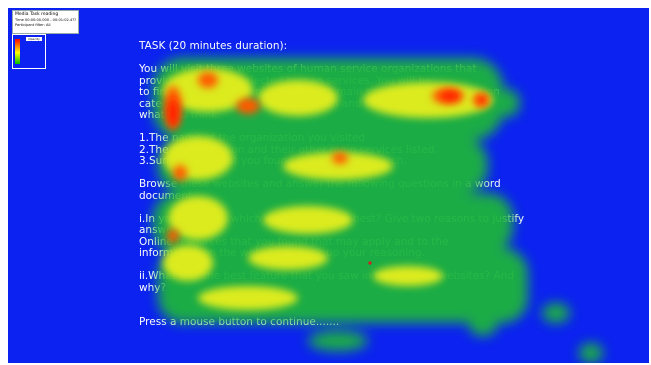 The height and width of the screenshot is (365, 651). Describe the element at coordinates (153, 287) in the screenshot. I see `instruction-line: why?` at that location.